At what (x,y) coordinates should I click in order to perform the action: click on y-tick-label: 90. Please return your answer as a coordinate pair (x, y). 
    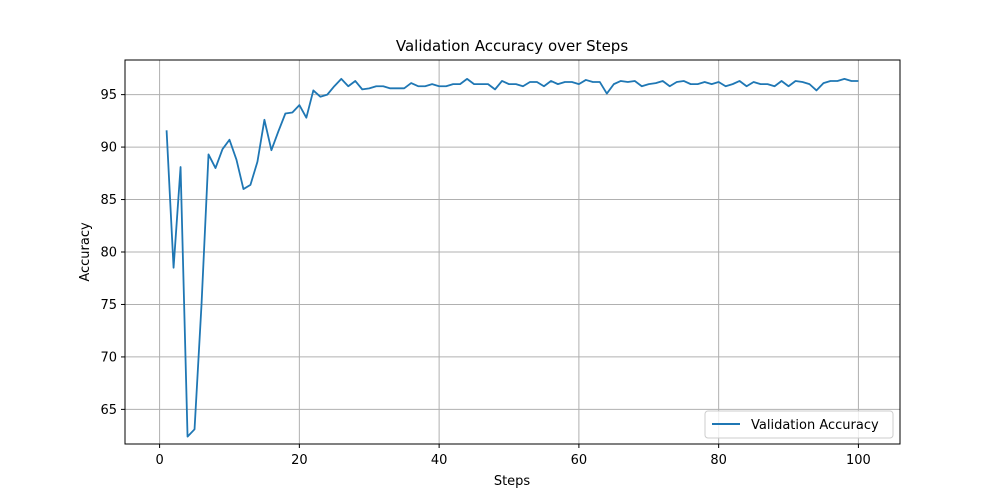
    Looking at the image, I should click on (108, 148).